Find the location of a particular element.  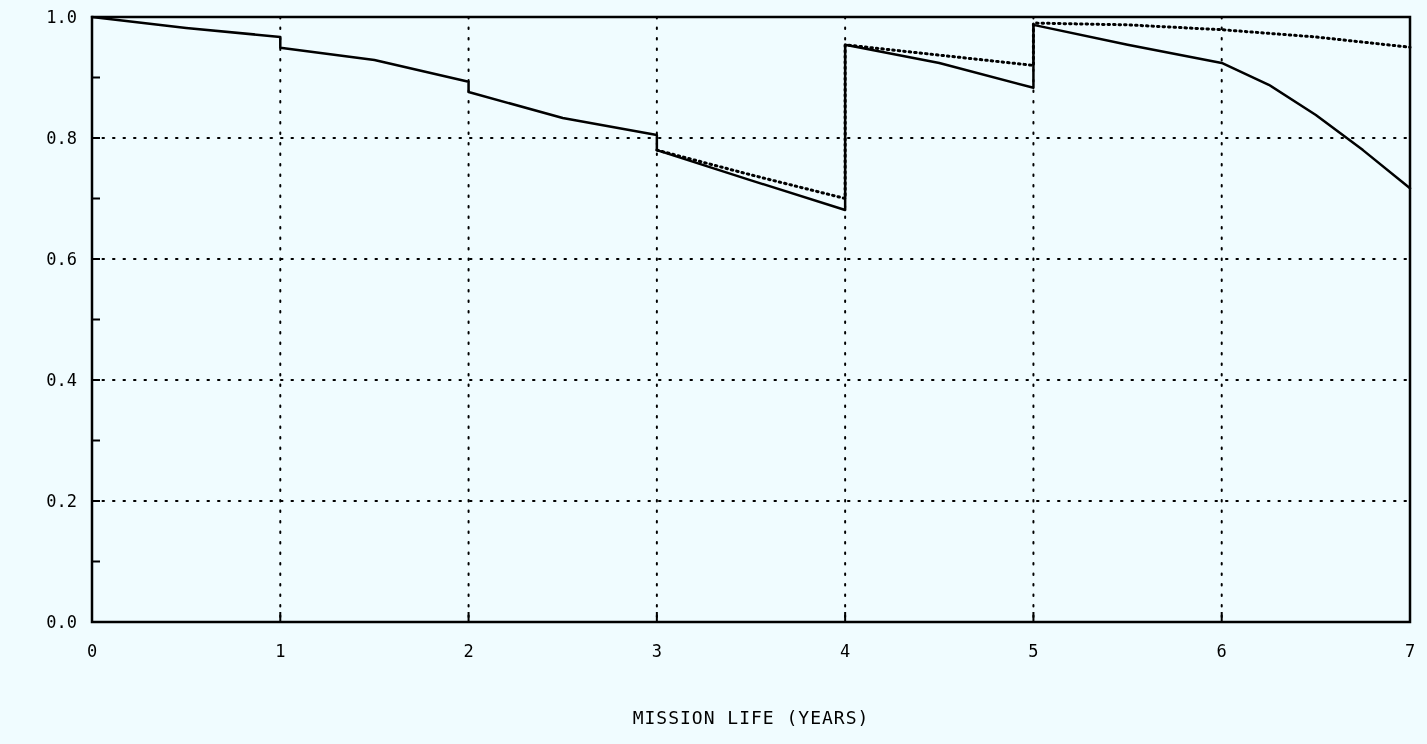

x-tick-label: 5 is located at coordinates (1033, 651).